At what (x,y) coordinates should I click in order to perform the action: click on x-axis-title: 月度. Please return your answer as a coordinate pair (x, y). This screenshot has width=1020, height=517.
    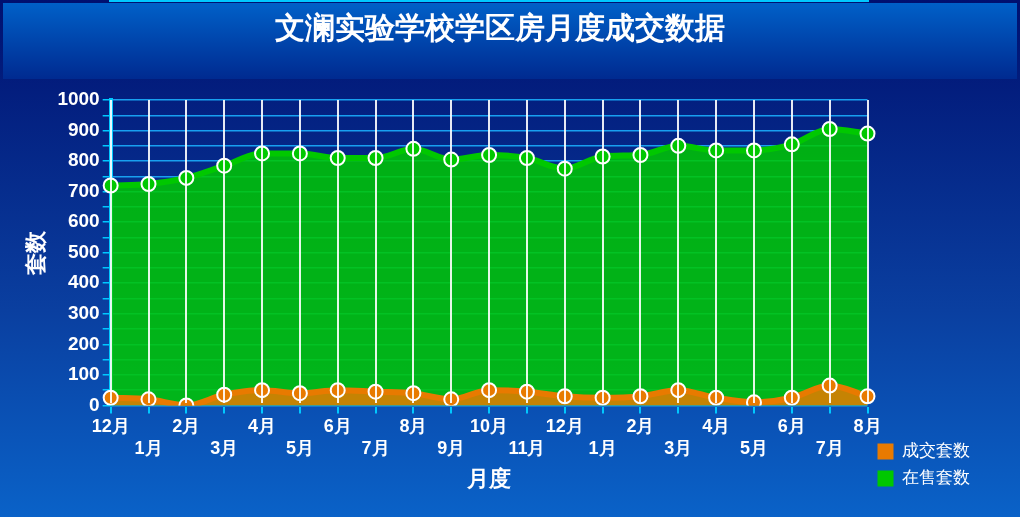
    Looking at the image, I should click on (489, 478).